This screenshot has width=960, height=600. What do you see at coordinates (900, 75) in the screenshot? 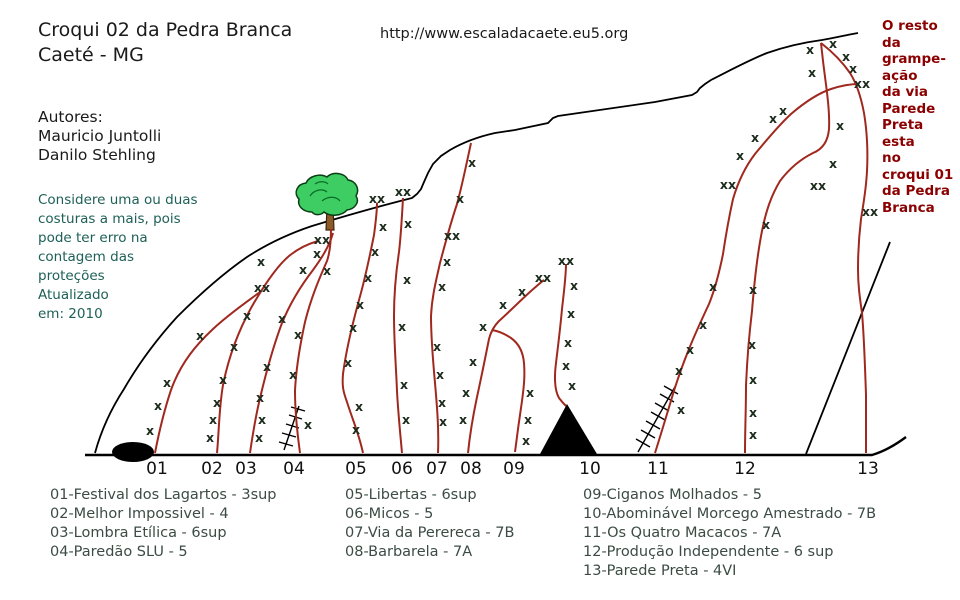
I see `text-line: ação` at bounding box center [900, 75].